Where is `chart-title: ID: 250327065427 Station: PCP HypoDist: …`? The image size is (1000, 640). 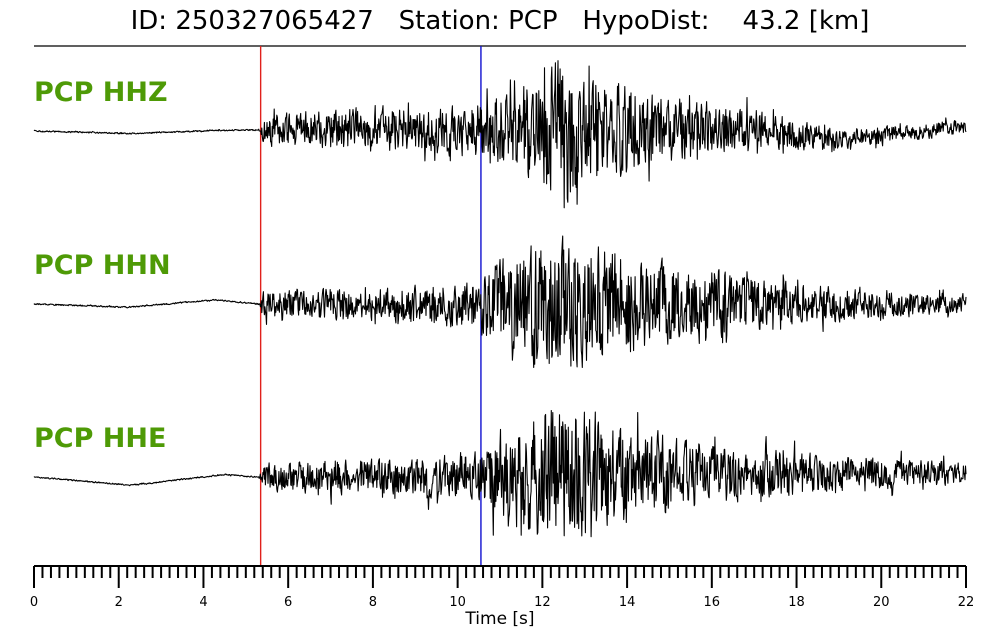
chart-title: ID: 250327065427 Station: PCP HypoDist: … is located at coordinates (500, 21).